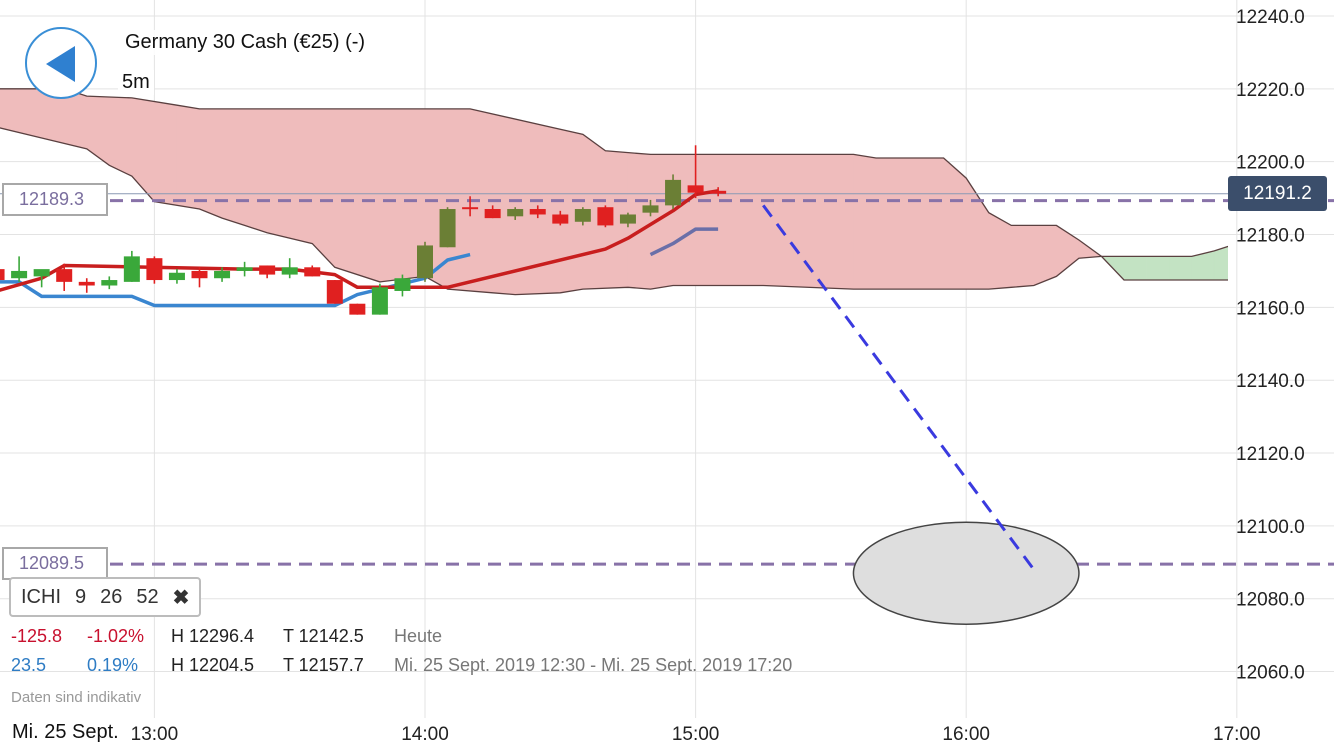 The width and height of the screenshot is (1334, 750). What do you see at coordinates (245, 42) in the screenshot?
I see `instrument-title: Germany 30 Cash (€25) (-)` at bounding box center [245, 42].